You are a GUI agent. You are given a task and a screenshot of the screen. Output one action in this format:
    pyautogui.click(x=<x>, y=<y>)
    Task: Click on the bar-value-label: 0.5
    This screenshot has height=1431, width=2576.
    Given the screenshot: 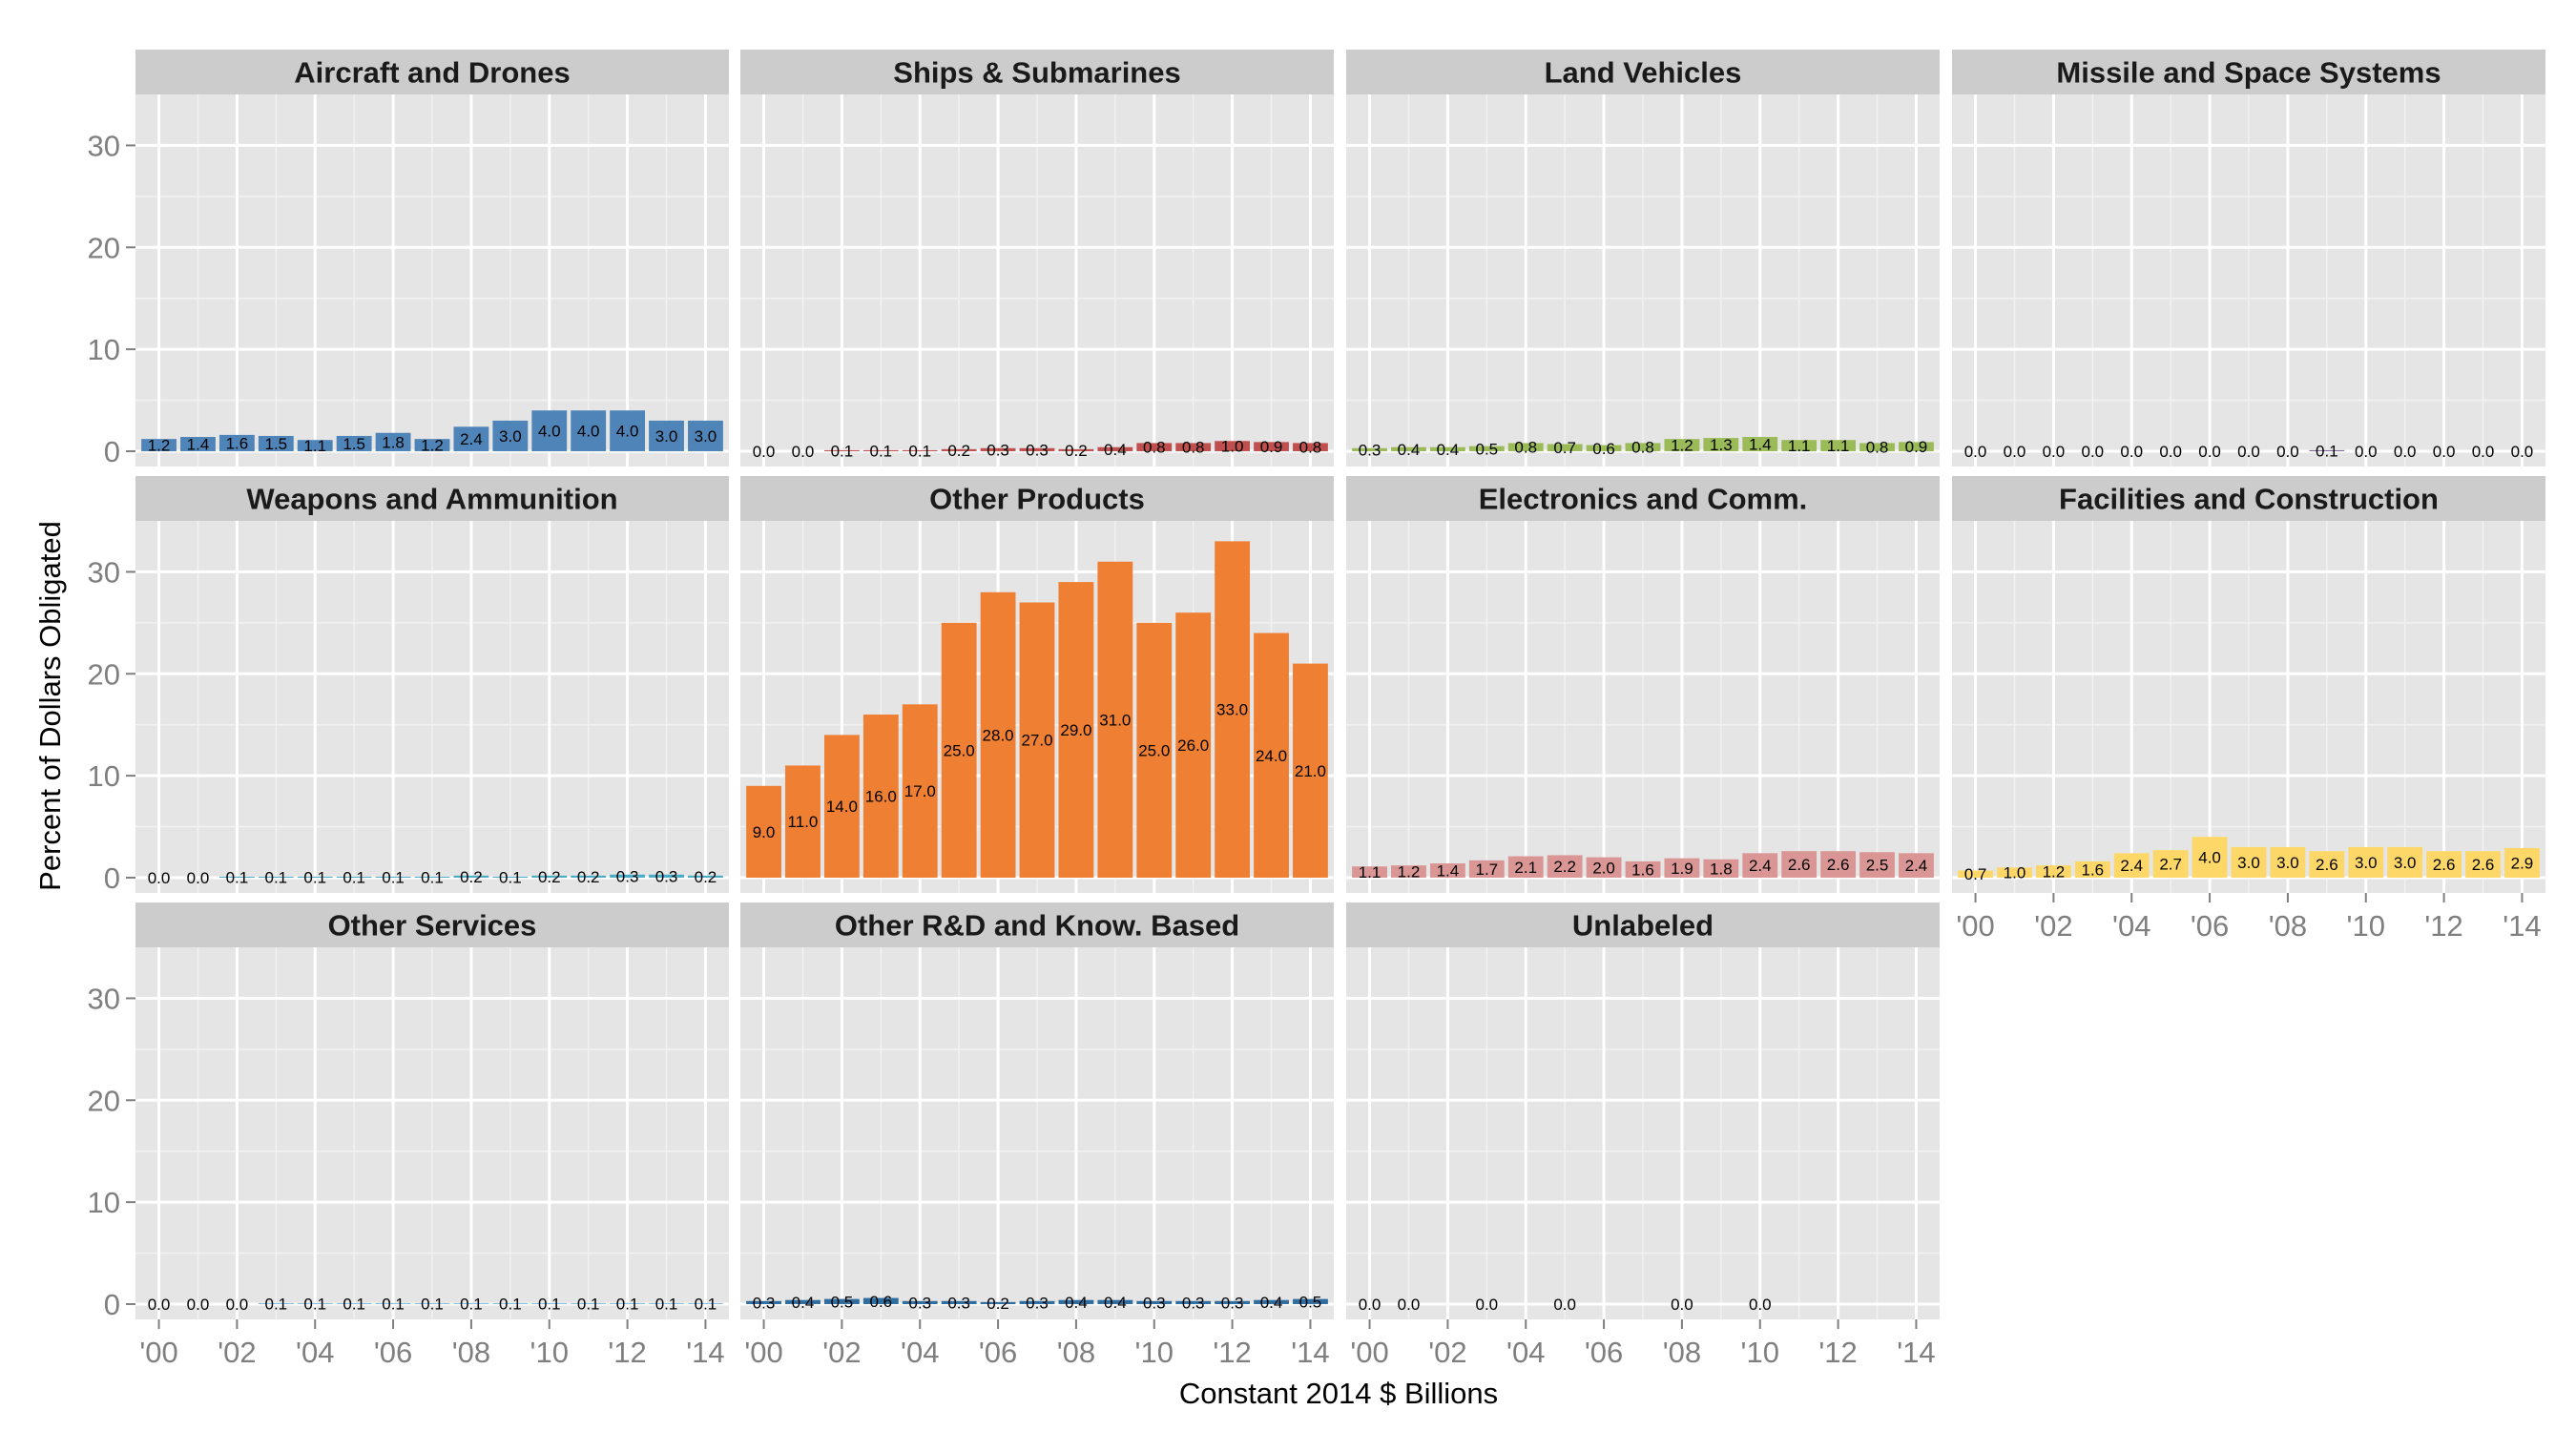 What is the action you would take?
    pyautogui.click(x=1310, y=1302)
    